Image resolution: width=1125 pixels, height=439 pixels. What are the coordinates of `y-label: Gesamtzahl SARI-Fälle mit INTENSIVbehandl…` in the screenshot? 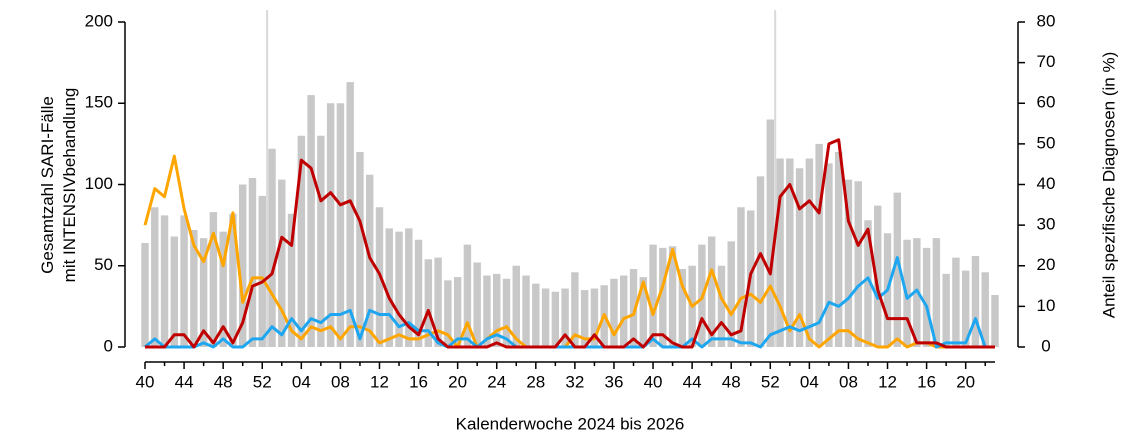 It's located at (58, 185).